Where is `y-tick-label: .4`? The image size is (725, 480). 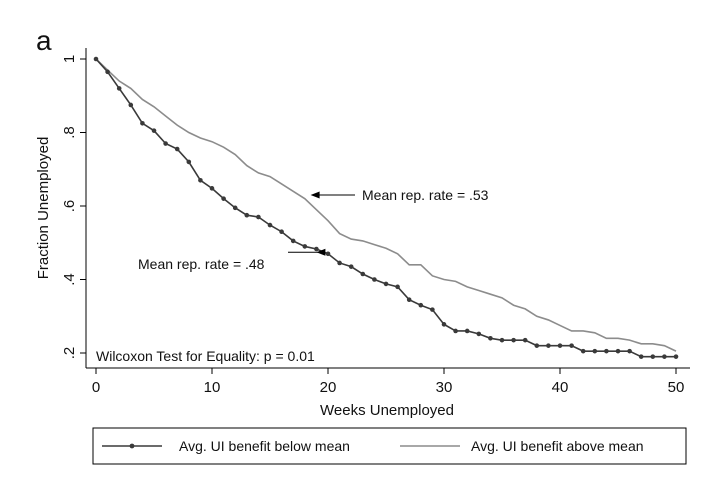 y-tick-label: .4 is located at coordinates (69, 279).